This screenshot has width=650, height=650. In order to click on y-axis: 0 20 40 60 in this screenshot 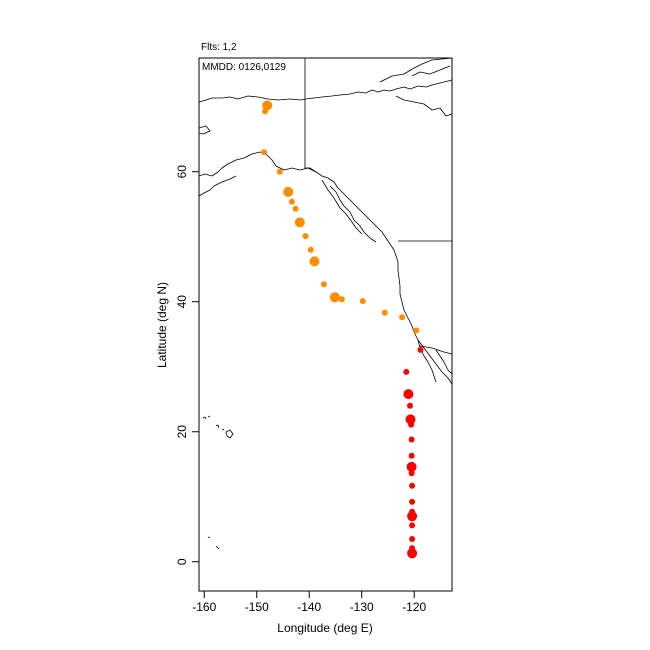, I will do `click(187, 365)`.